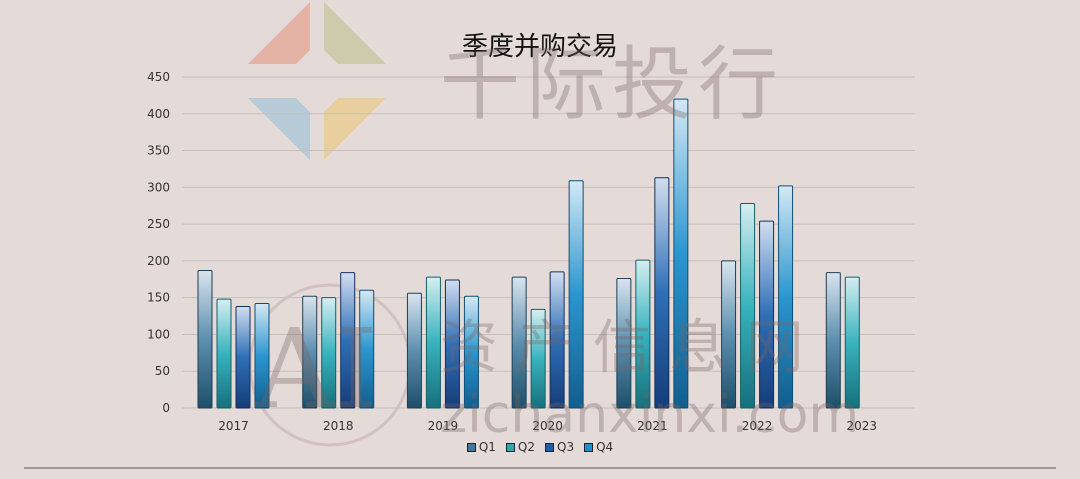 The width and height of the screenshot is (1080, 479). Describe the element at coordinates (510, 447) in the screenshot. I see `legend-swatch-q2` at that location.